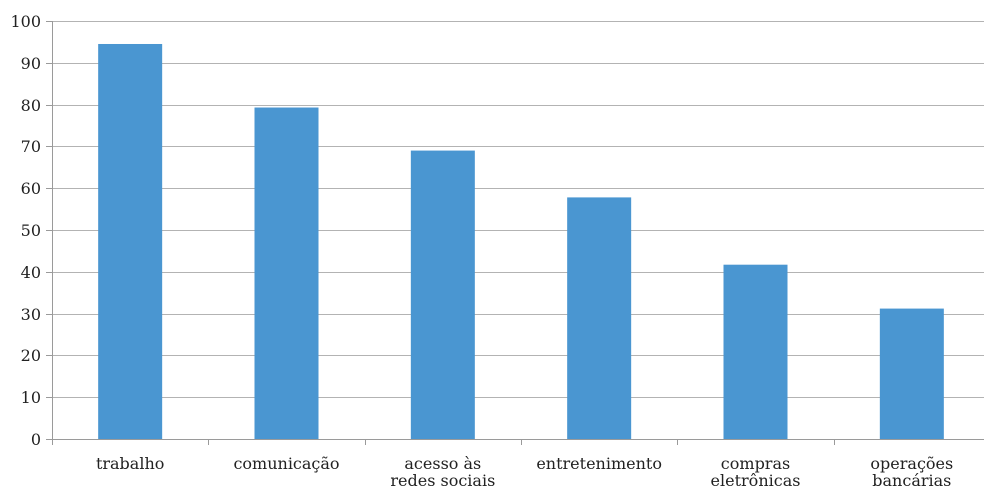  I want to click on y-tick-label: 20, so click(31, 355).